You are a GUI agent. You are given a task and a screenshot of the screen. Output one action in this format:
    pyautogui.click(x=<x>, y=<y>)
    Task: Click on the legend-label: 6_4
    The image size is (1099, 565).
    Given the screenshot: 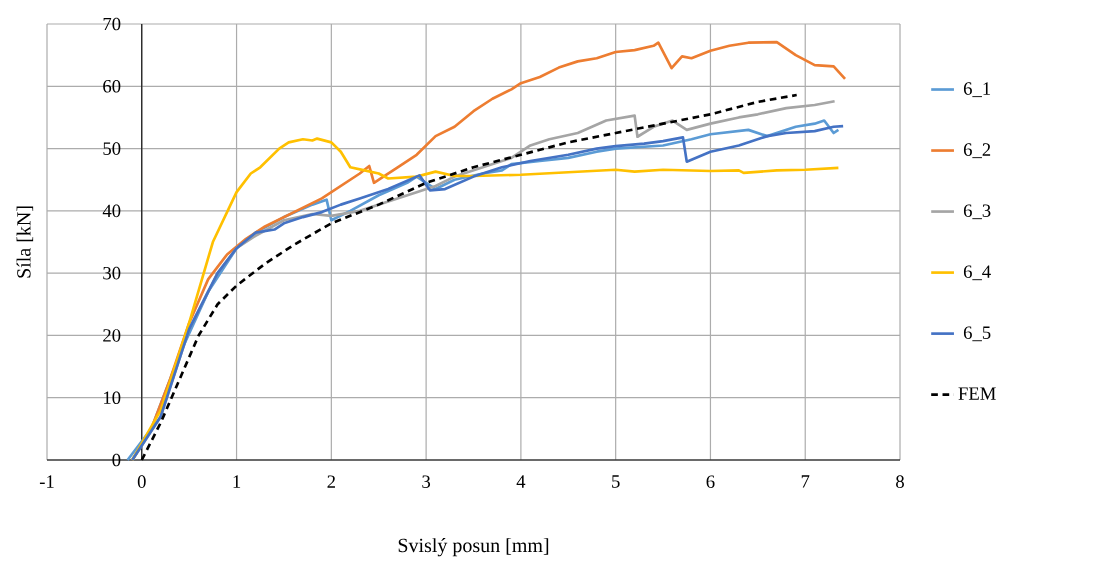 What is the action you would take?
    pyautogui.click(x=977, y=273)
    